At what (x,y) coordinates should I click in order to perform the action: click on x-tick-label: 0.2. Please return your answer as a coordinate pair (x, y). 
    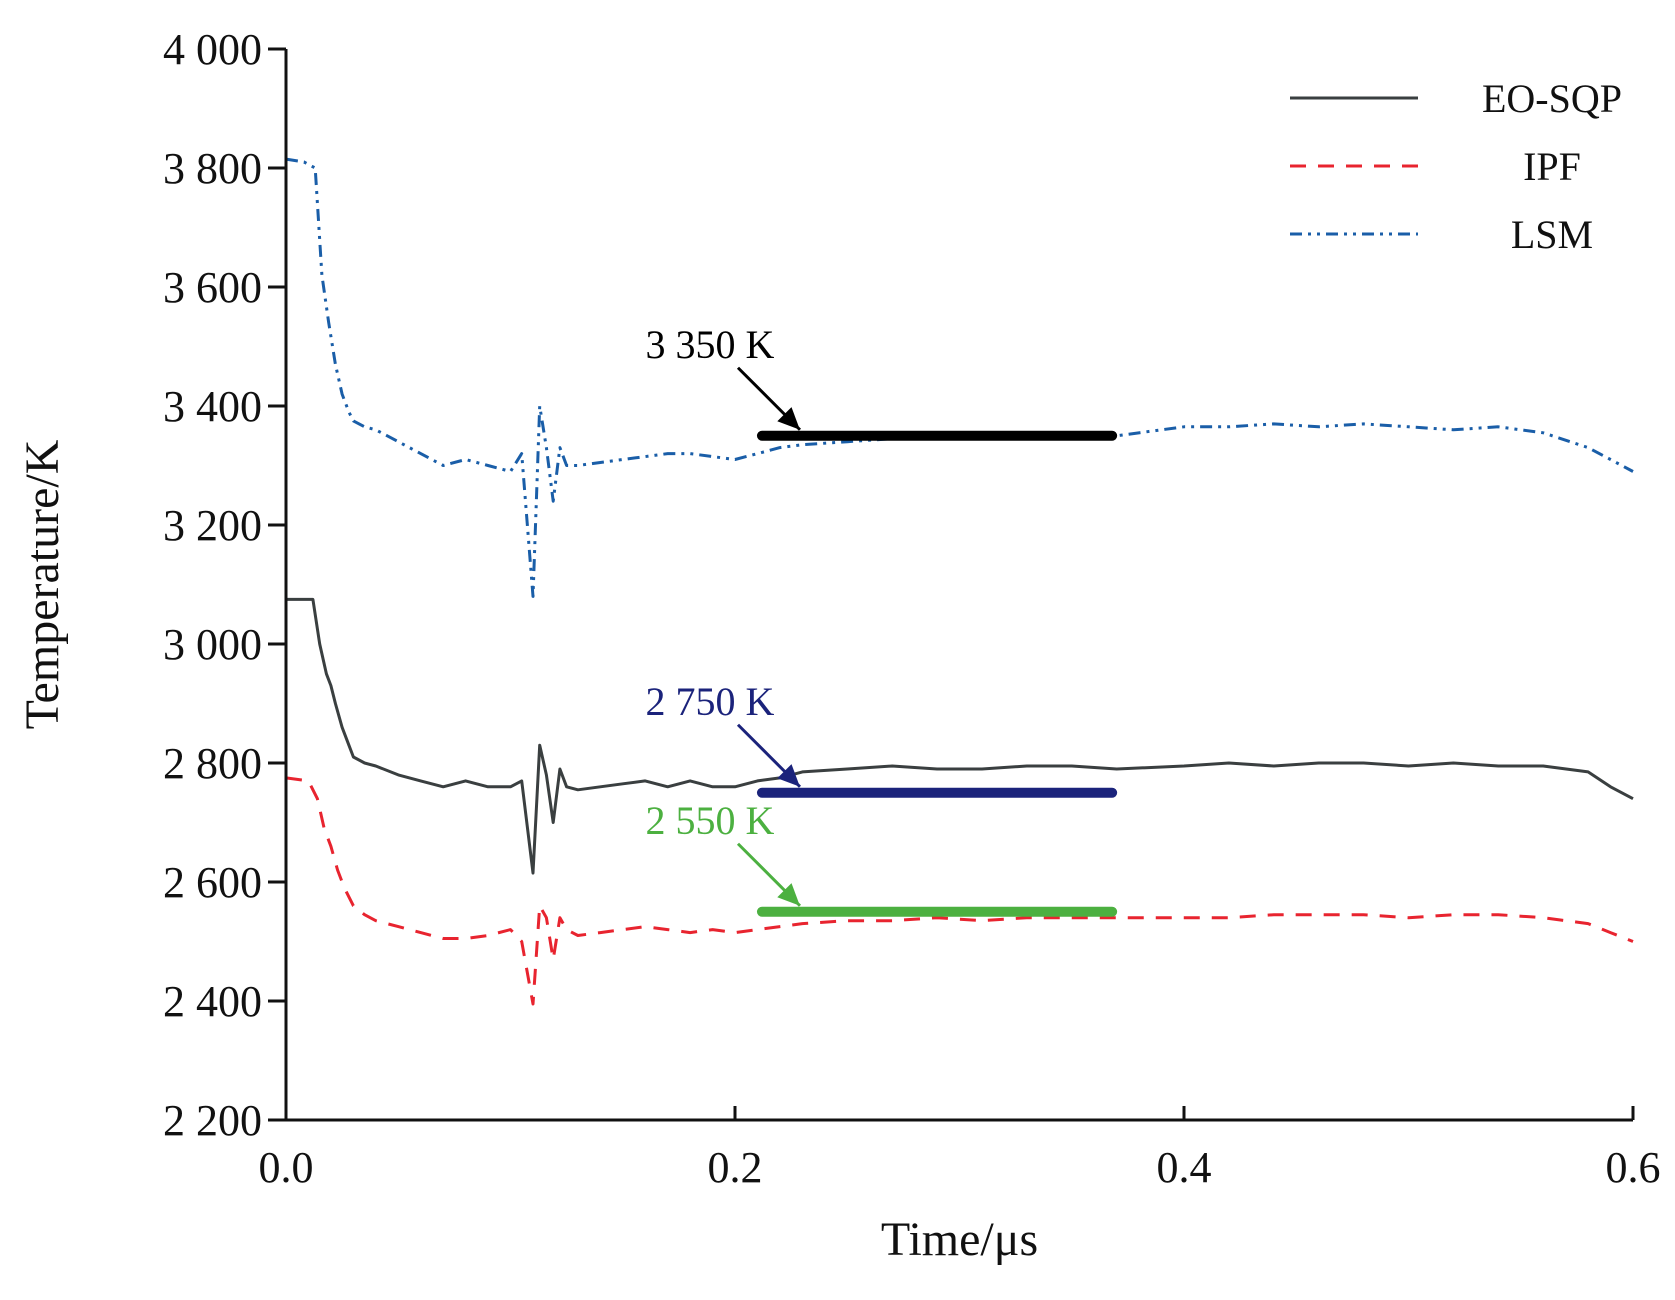
    Looking at the image, I should click on (735, 1167).